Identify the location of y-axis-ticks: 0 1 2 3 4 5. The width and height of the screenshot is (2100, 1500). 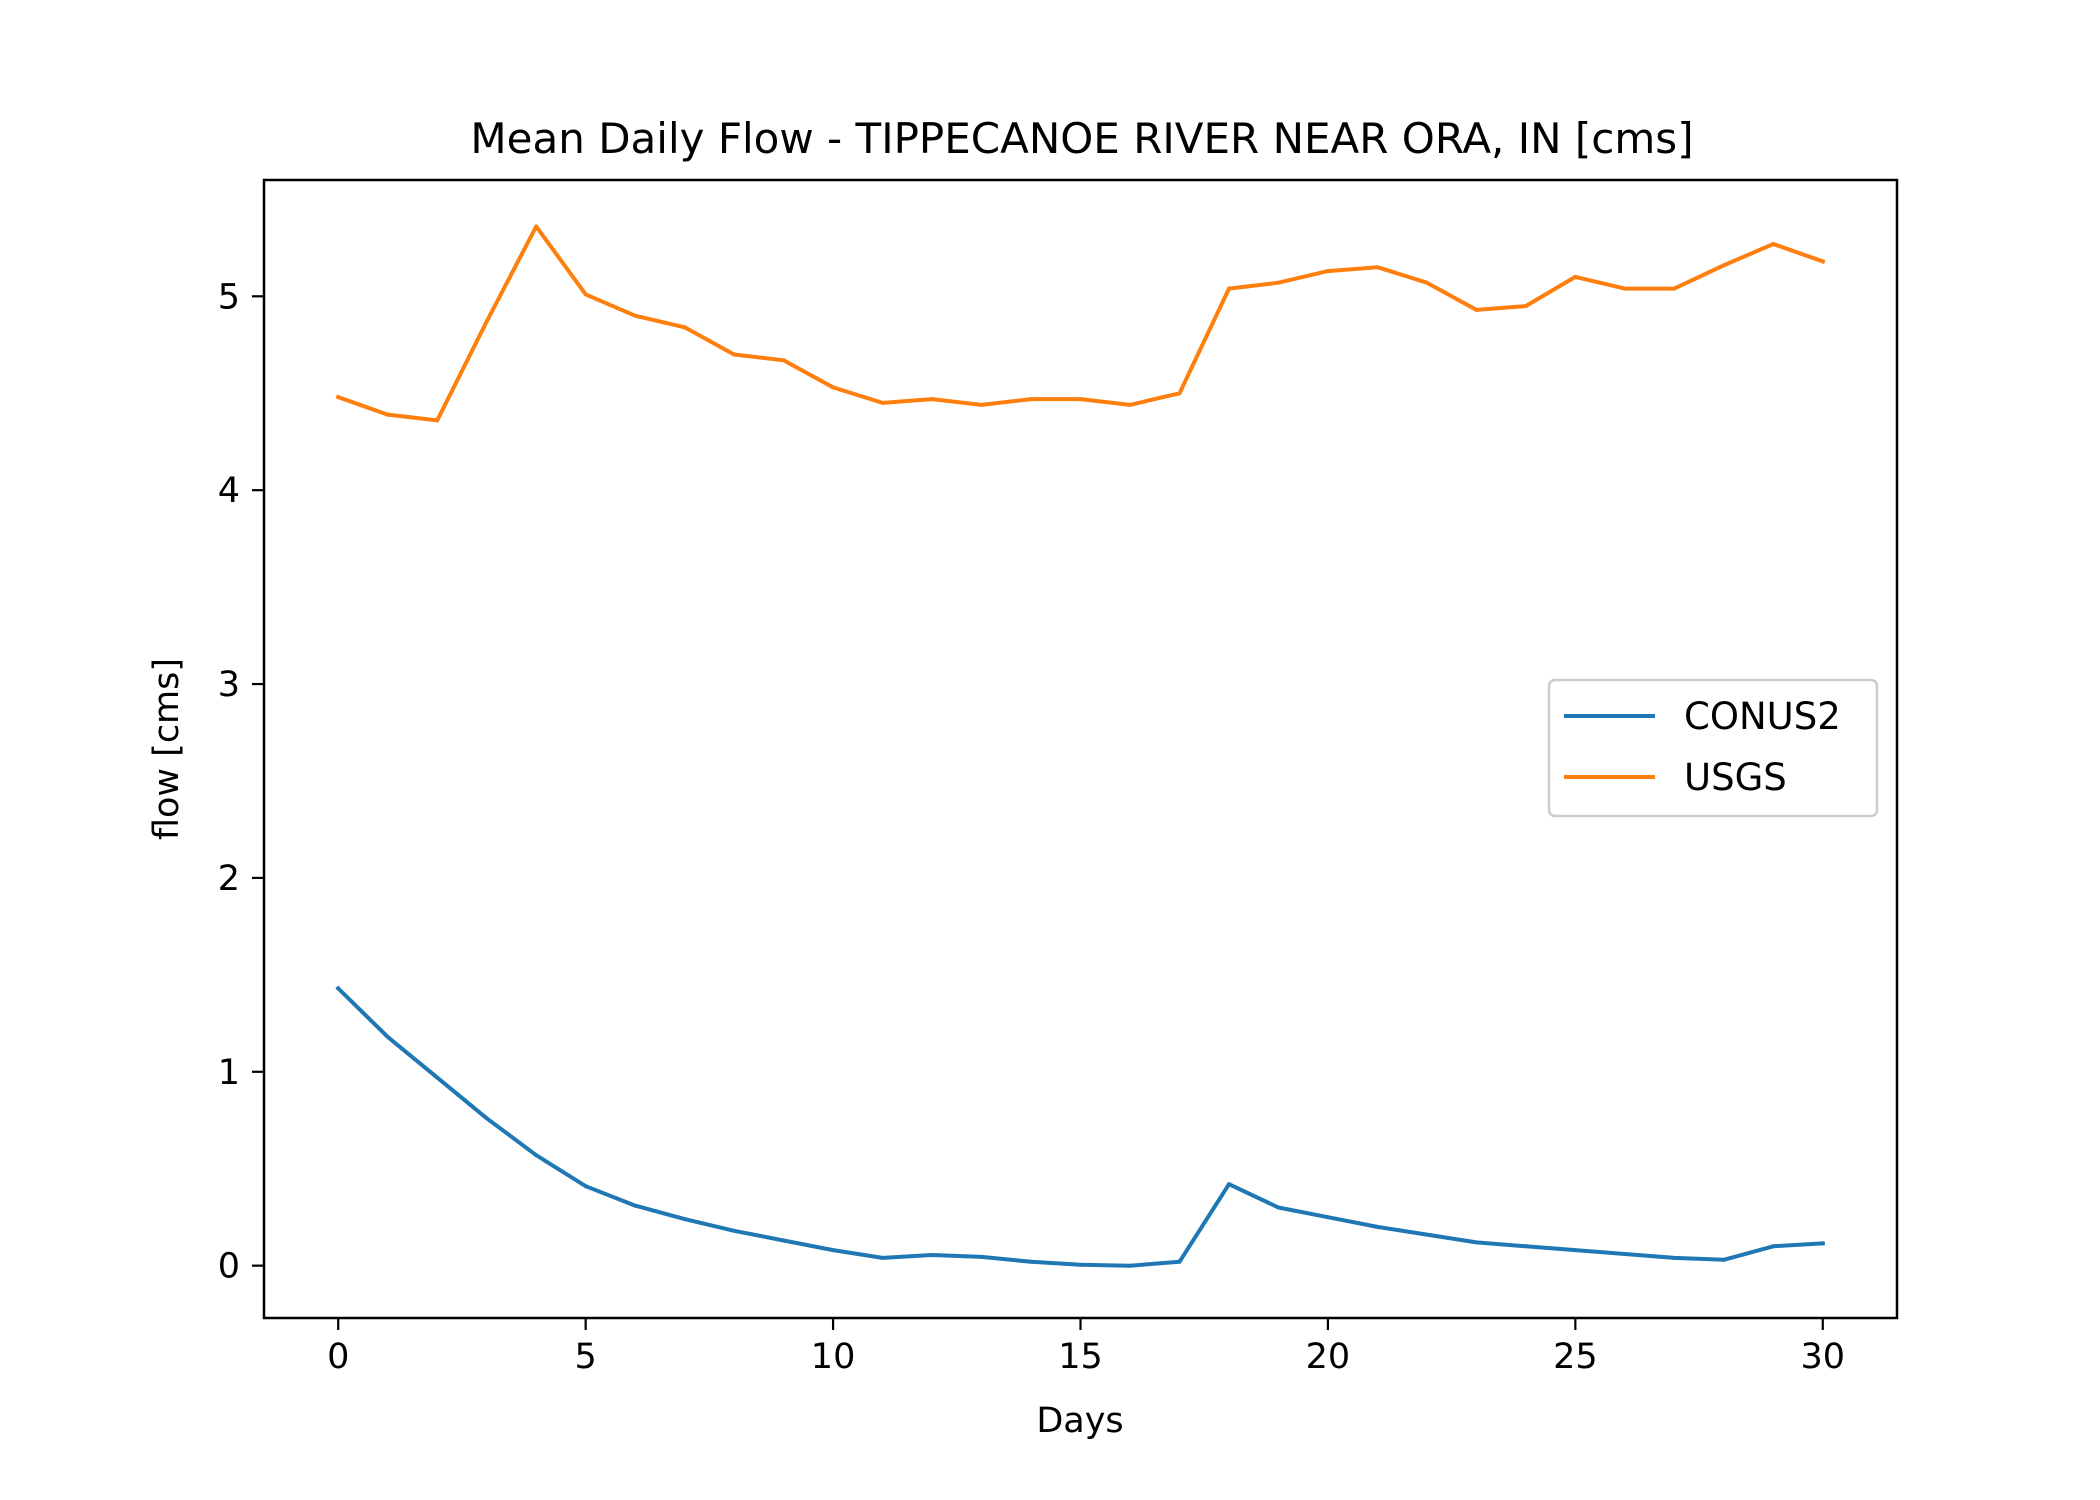
(241, 782).